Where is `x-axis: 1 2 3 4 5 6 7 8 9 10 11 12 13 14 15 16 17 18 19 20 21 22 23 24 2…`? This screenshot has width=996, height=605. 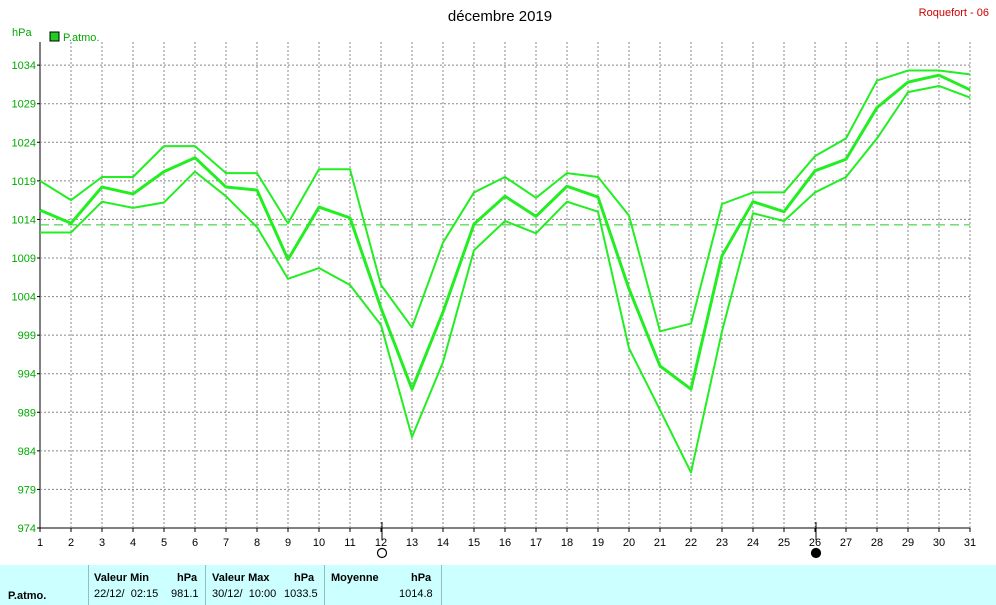
x-axis: 1 2 3 4 5 6 7 8 9 10 11 12 13 14 15 16 17 18 19 20 21 22 23 24 2… is located at coordinates (506, 538).